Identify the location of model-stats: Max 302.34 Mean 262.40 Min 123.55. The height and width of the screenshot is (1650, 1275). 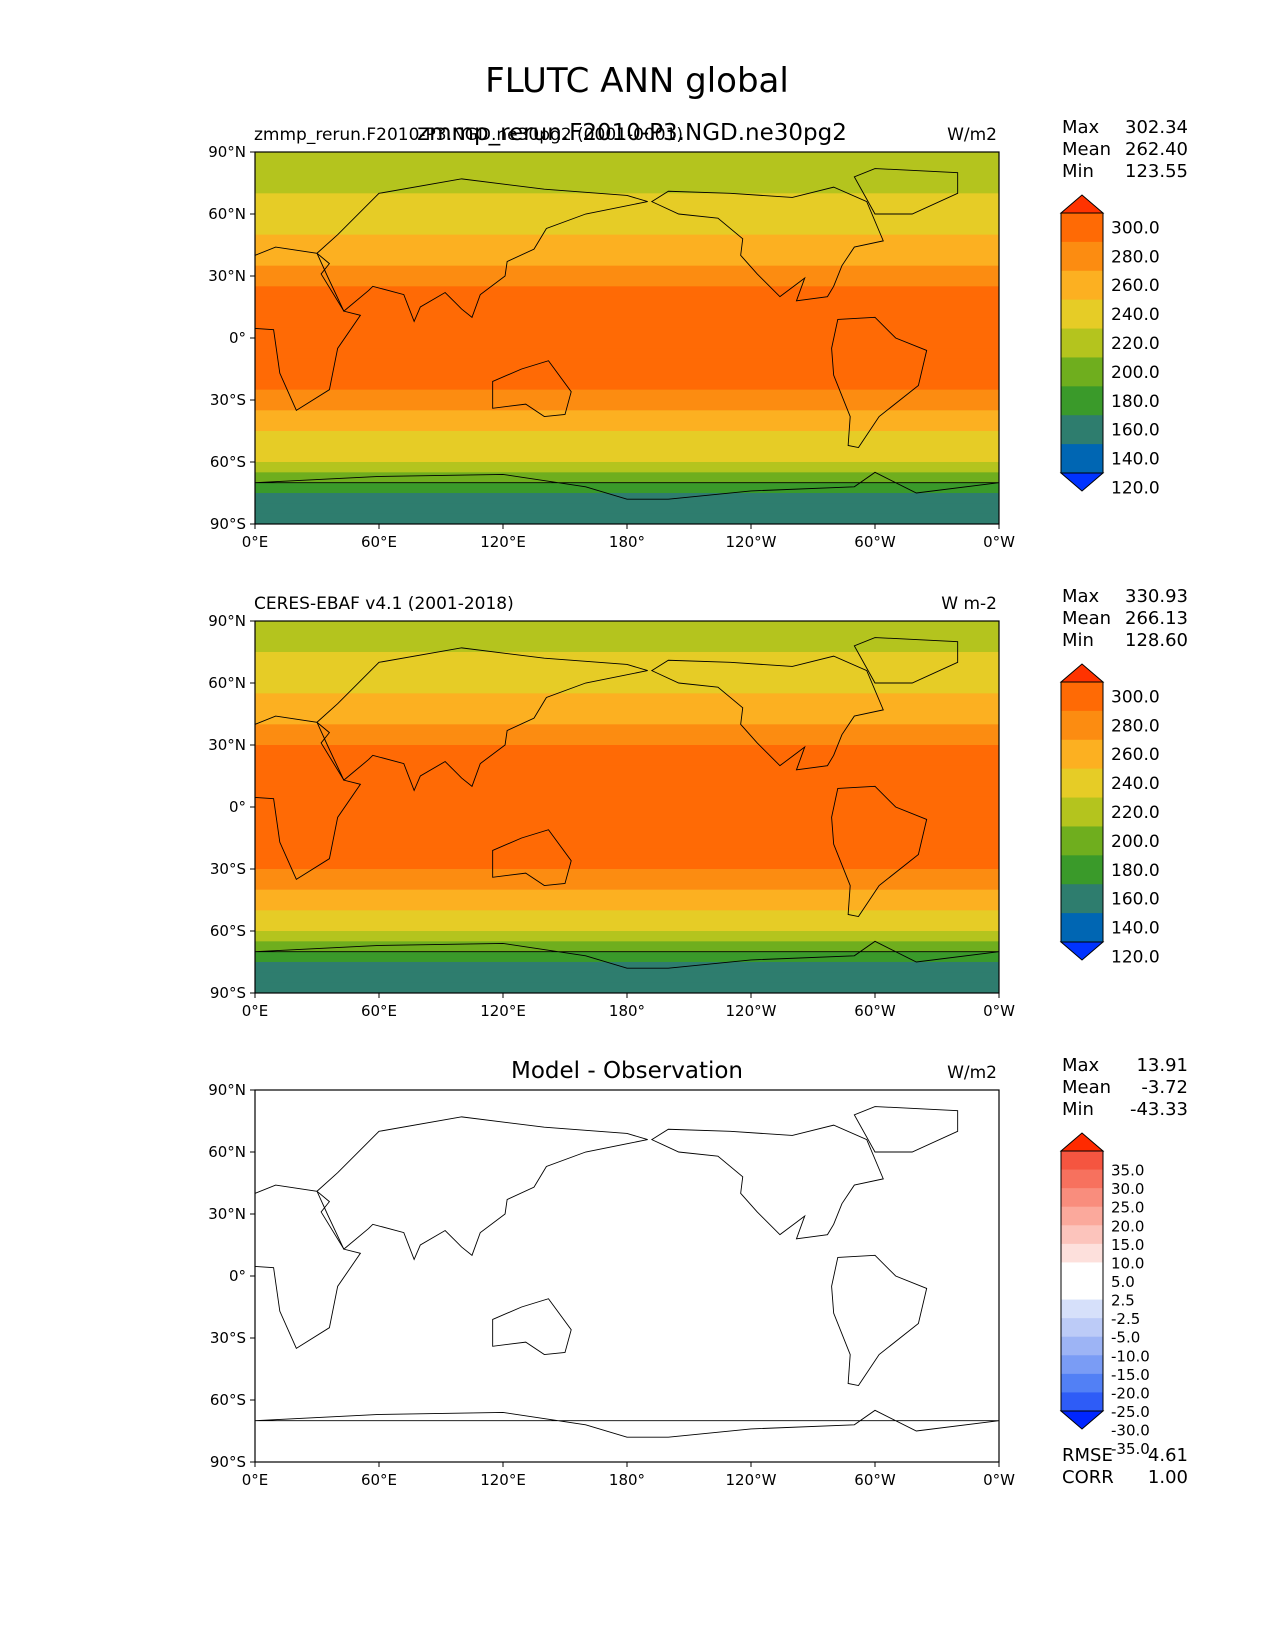
(1125, 149).